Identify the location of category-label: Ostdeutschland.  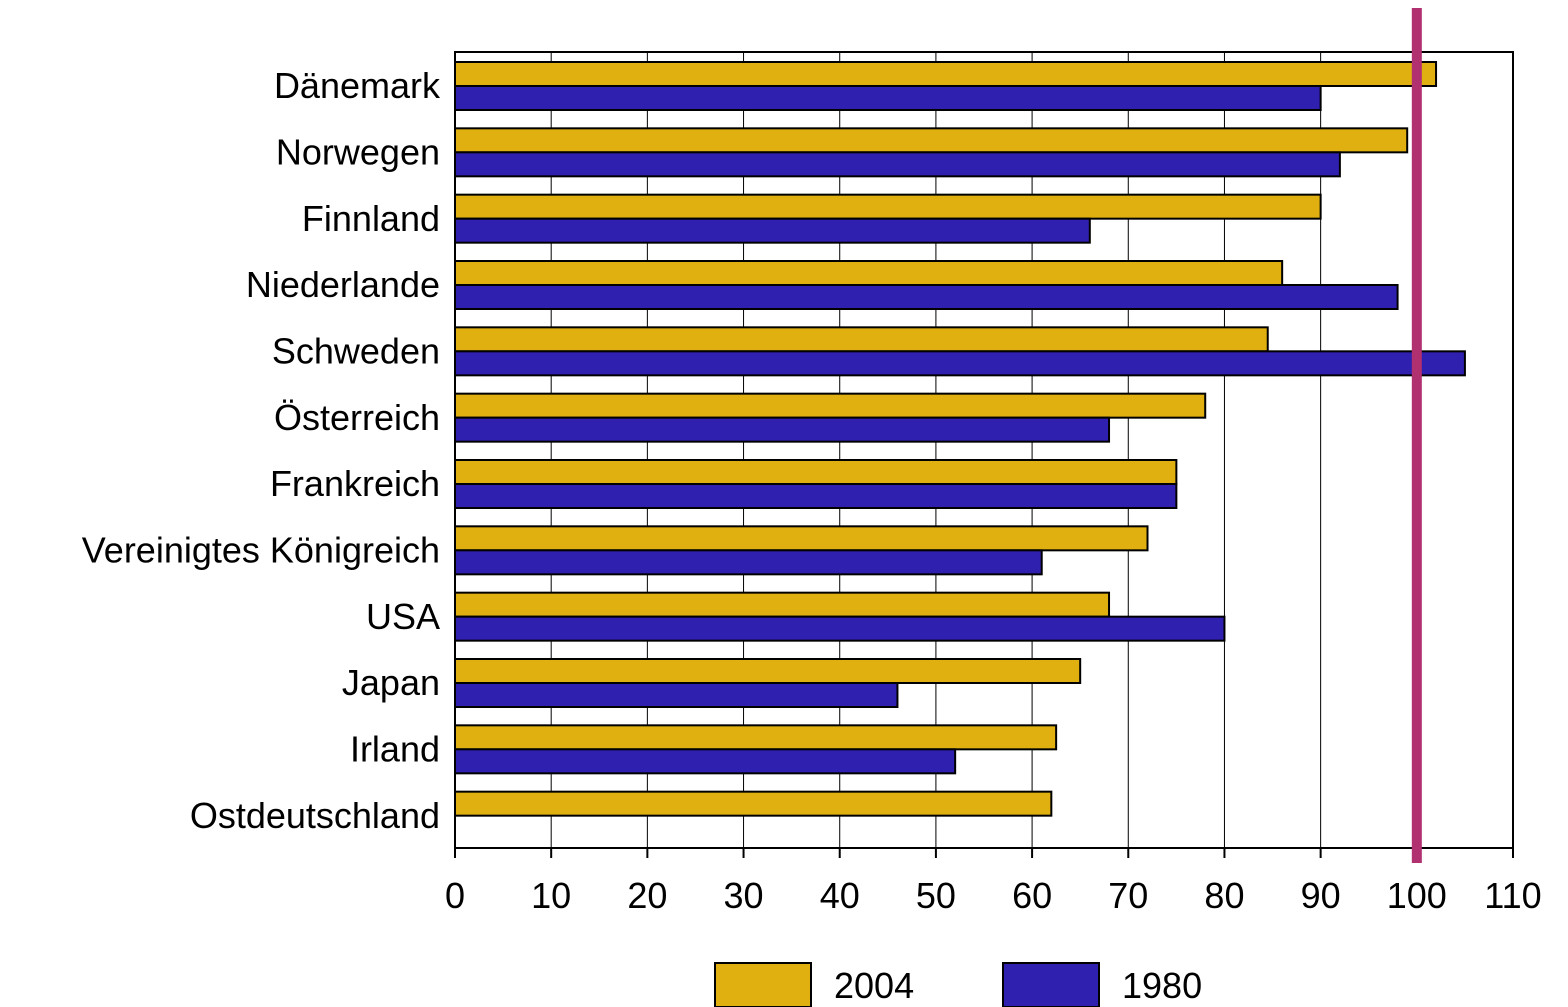
(315, 815).